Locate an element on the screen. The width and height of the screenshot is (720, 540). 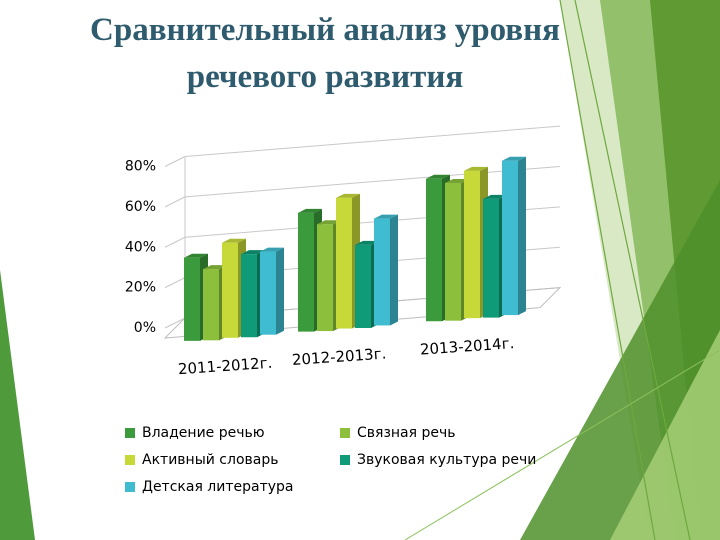
deco-triangle-left is located at coordinates (17, 405).